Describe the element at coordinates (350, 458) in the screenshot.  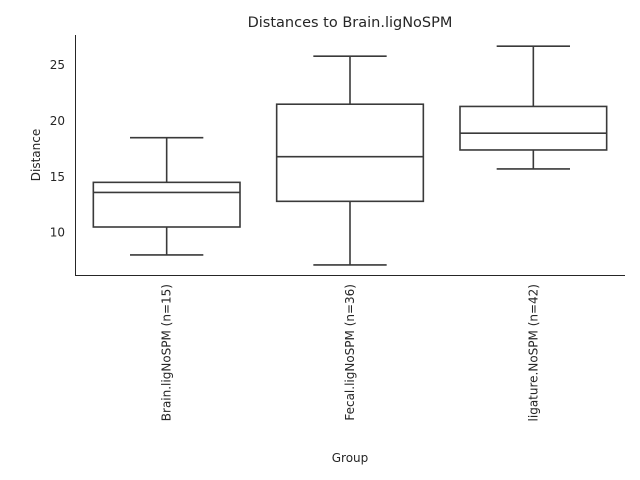
I see `x-axis-label: Group` at that location.